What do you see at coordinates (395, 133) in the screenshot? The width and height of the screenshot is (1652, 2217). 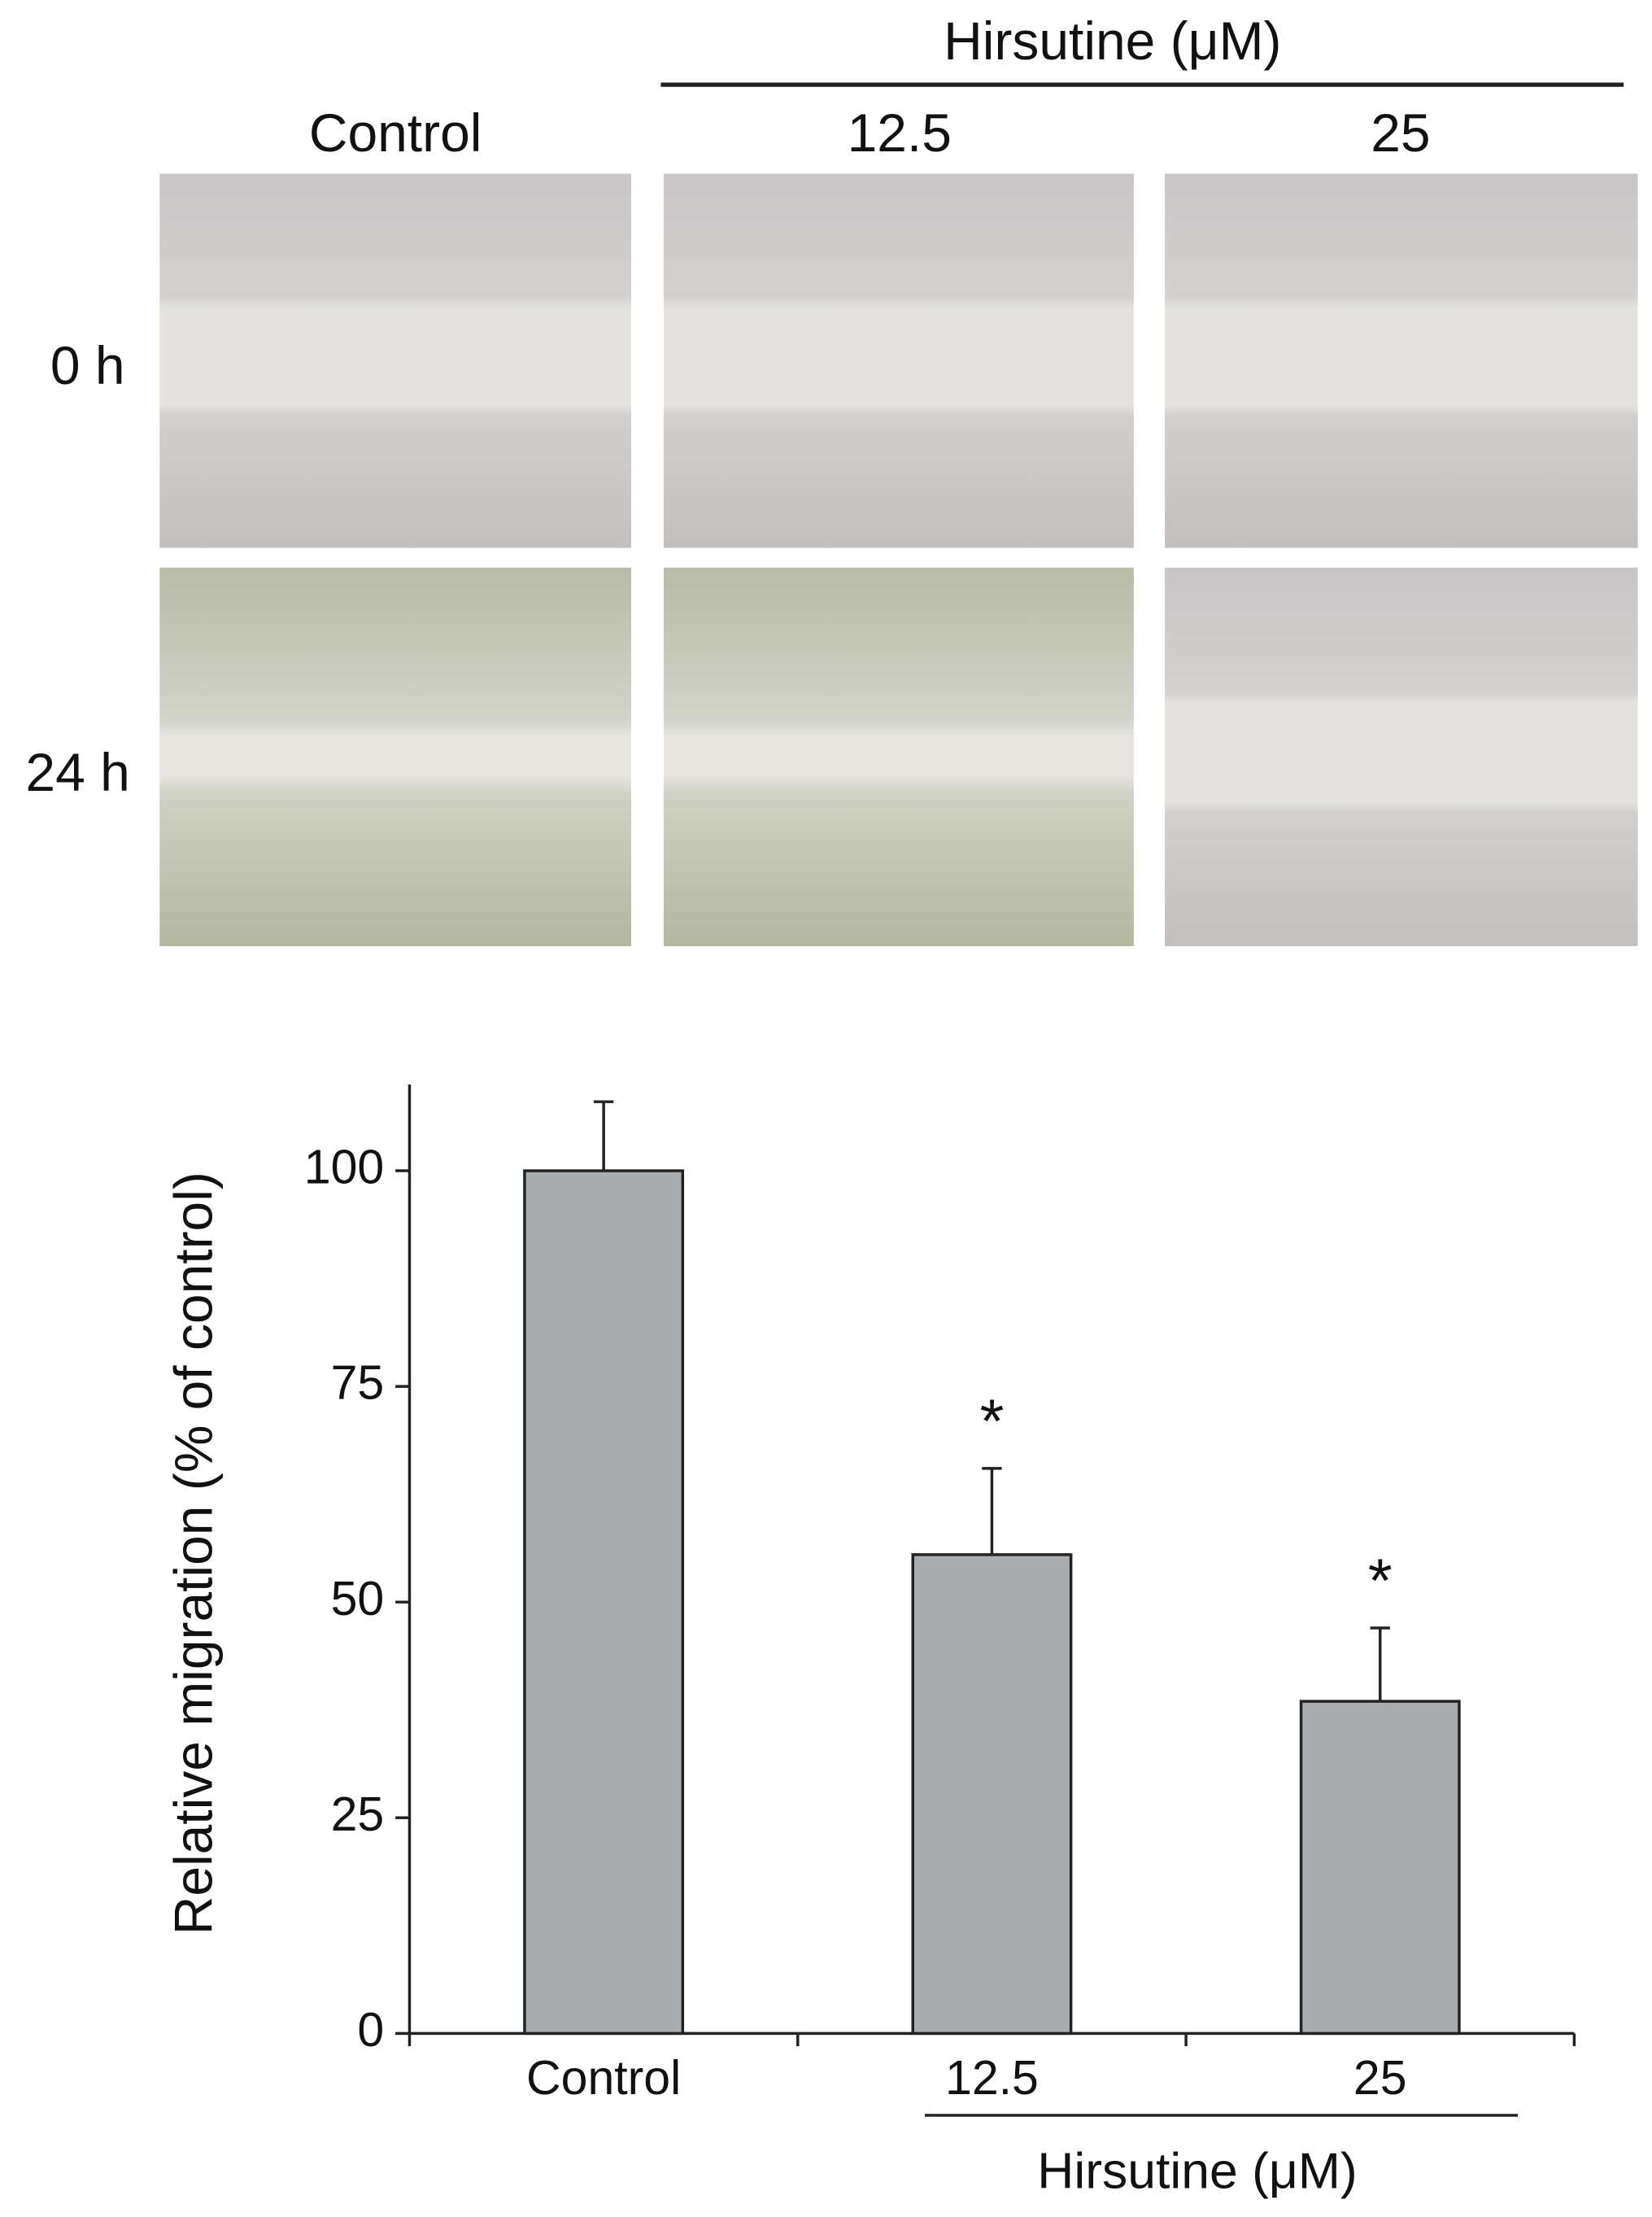 I see `column-label: Control` at bounding box center [395, 133].